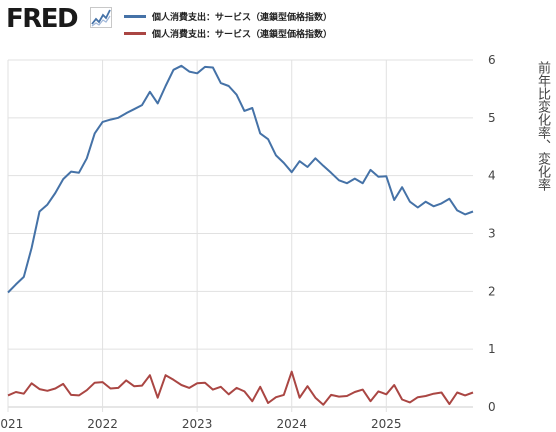 The width and height of the screenshot is (556, 432). I want to click on legend-item-series-2: 個人消費支出：サービス（連鎖型価格指数）, so click(228, 33).